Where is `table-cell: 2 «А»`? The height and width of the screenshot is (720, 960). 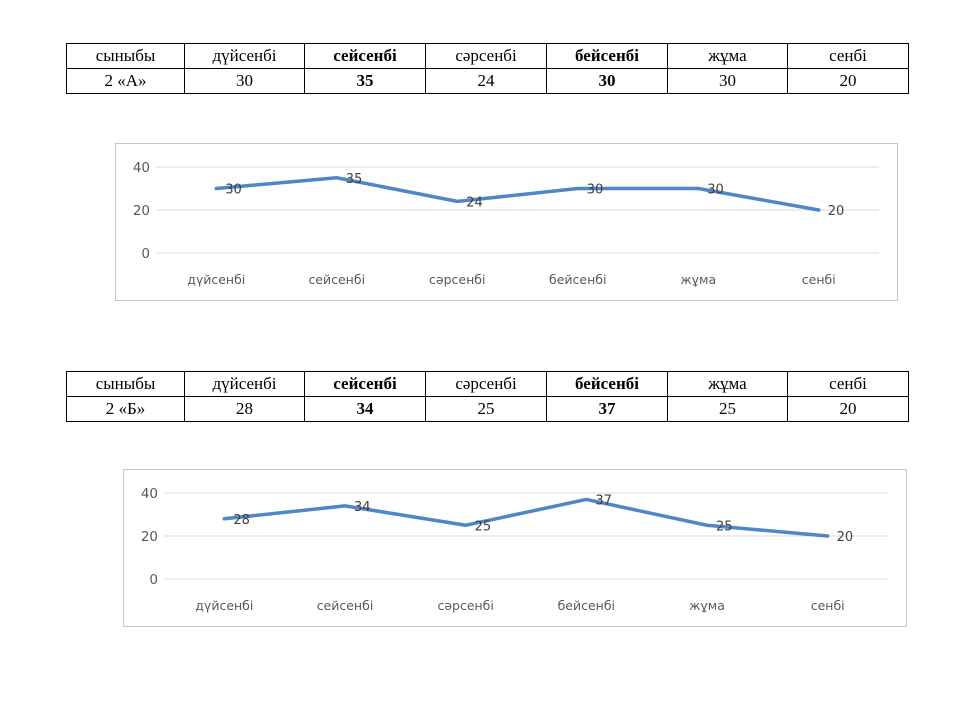
table-cell: 2 «А» is located at coordinates (125, 81).